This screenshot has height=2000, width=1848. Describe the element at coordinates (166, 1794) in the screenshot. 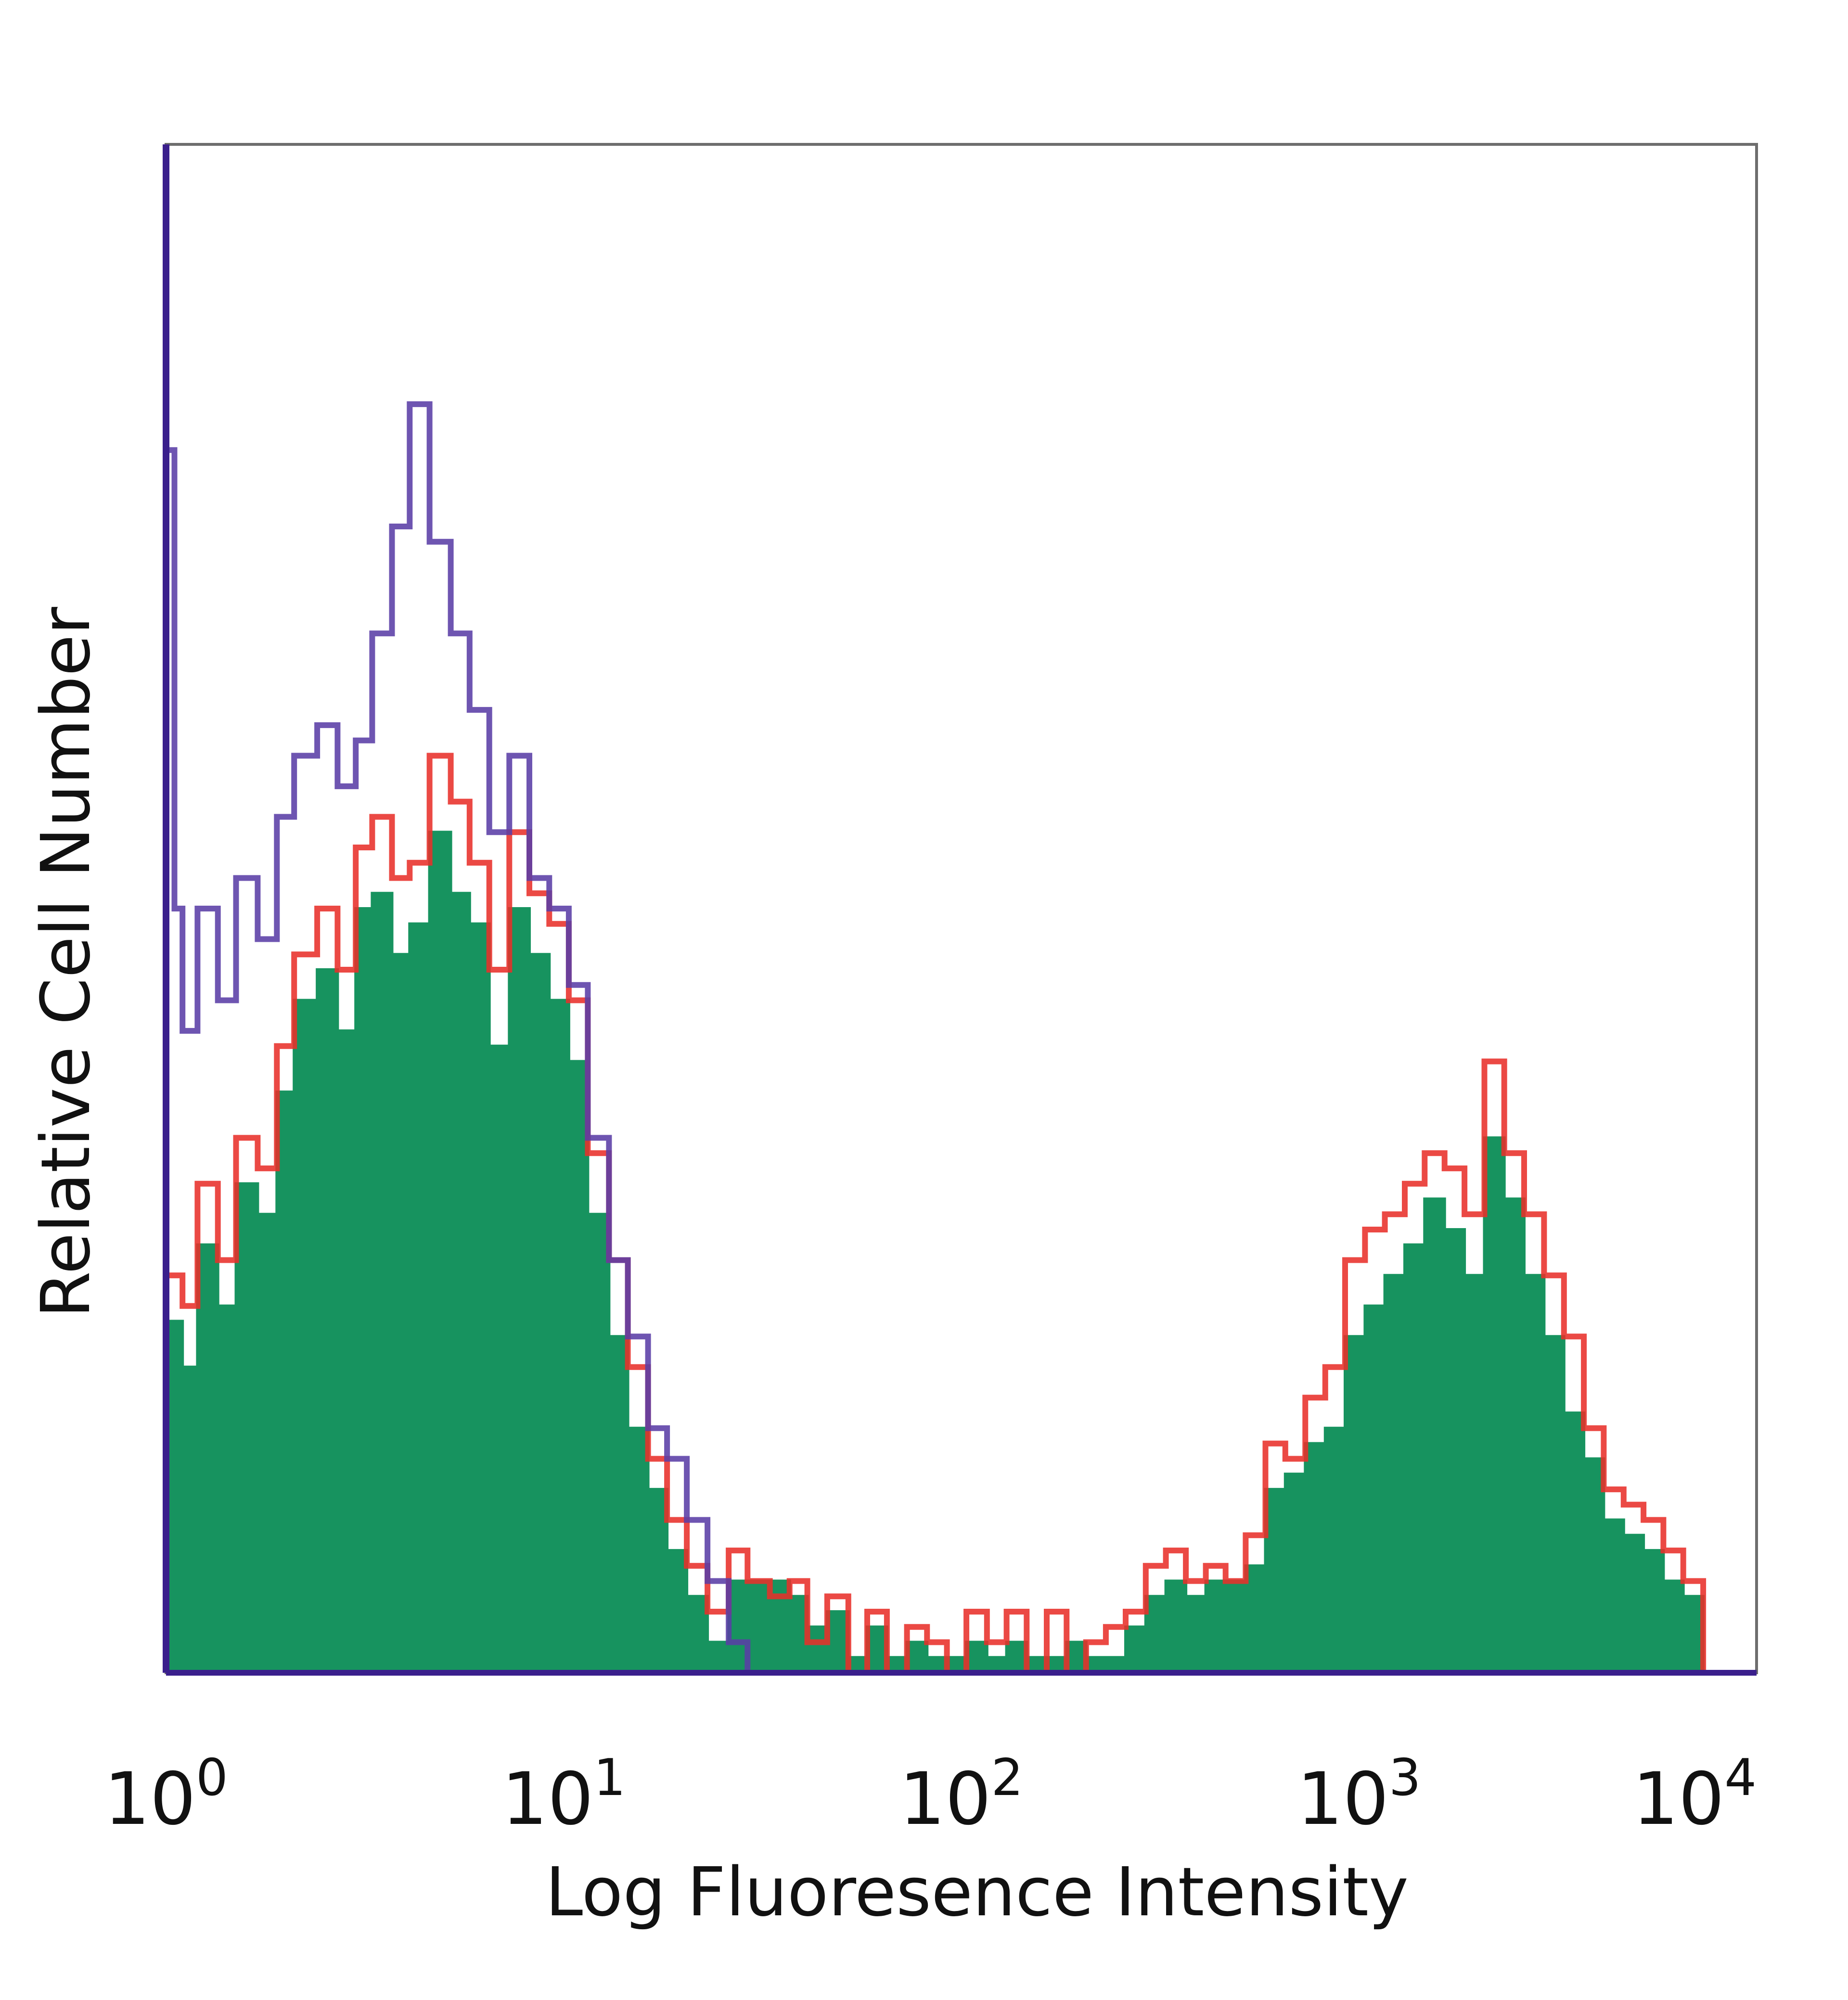

I see `x-tick-label: 100` at that location.